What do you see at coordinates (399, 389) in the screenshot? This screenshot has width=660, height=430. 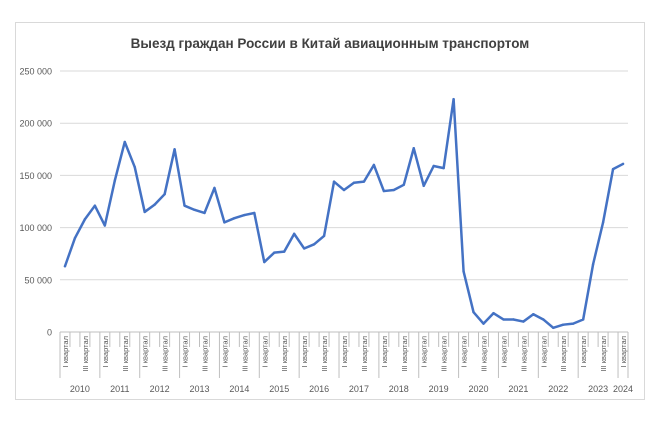 I see `year-label: 2018` at bounding box center [399, 389].